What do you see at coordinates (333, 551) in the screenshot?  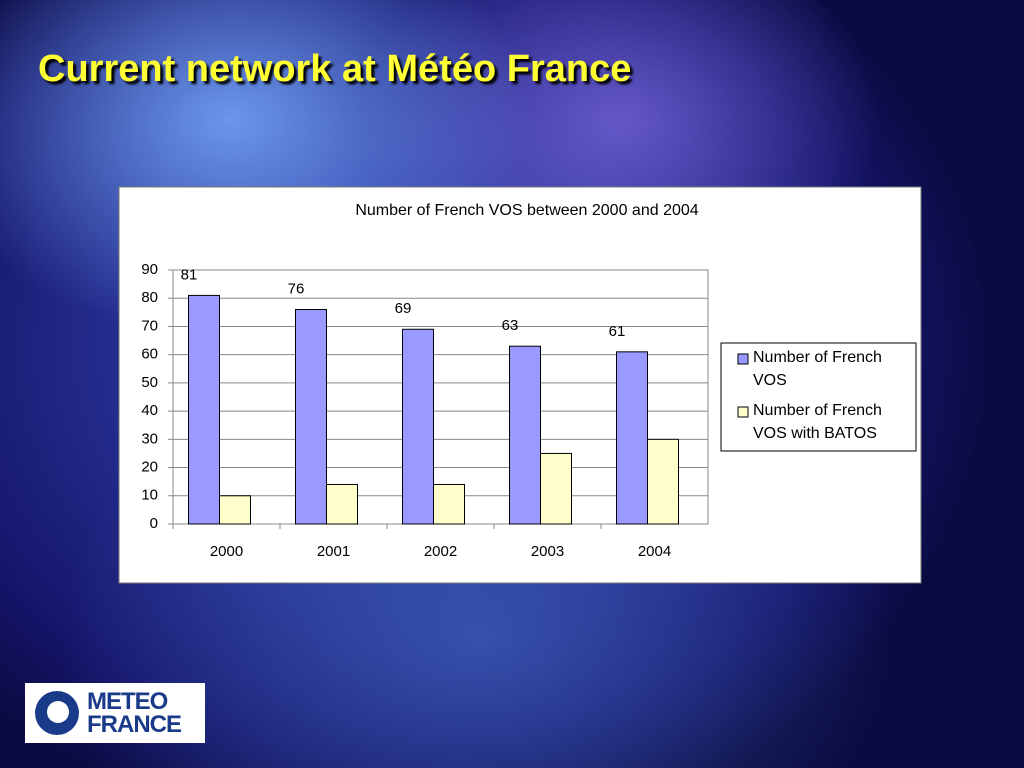 I see `x-tick-label: 2001` at bounding box center [333, 551].